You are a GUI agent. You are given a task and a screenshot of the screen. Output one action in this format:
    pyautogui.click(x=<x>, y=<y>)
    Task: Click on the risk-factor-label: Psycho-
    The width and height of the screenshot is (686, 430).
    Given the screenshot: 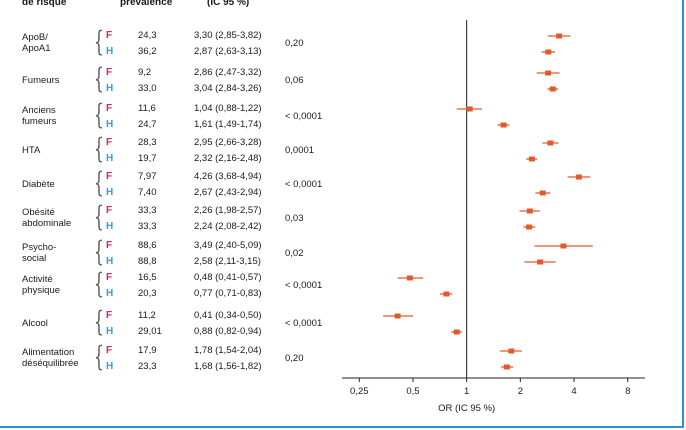 What is the action you would take?
    pyautogui.click(x=39, y=247)
    